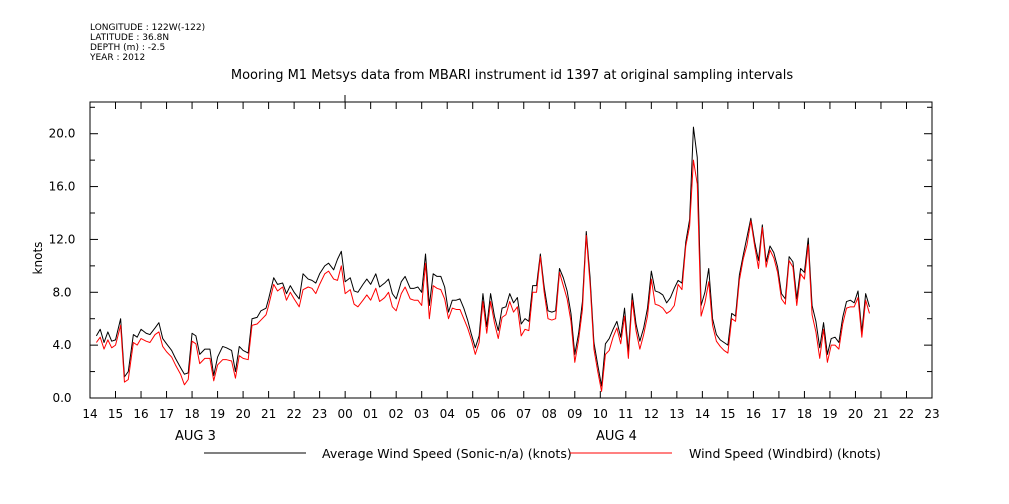 The height and width of the screenshot is (504, 1009). I want to click on day-label-aug3: AUG 3, so click(195, 436).